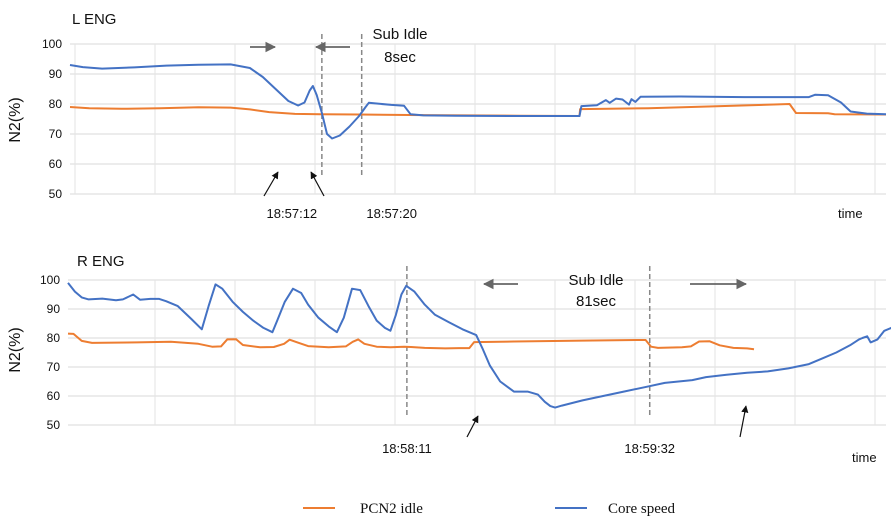 The width and height of the screenshot is (891, 522). What do you see at coordinates (596, 301) in the screenshot?
I see `annotation-line2: 81sec` at bounding box center [596, 301].